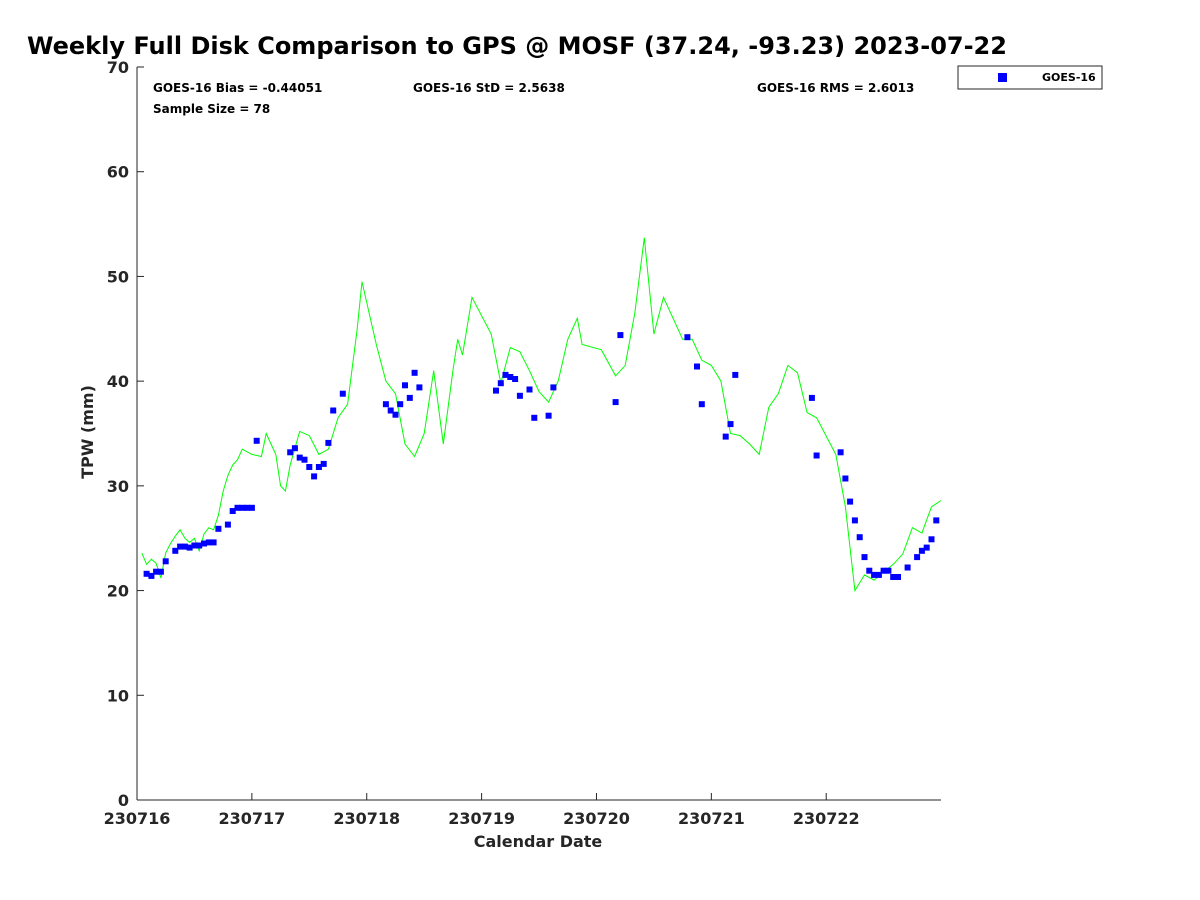  I want to click on rms-annotation: GOES-16 RMS = 2.6013, so click(835, 88).